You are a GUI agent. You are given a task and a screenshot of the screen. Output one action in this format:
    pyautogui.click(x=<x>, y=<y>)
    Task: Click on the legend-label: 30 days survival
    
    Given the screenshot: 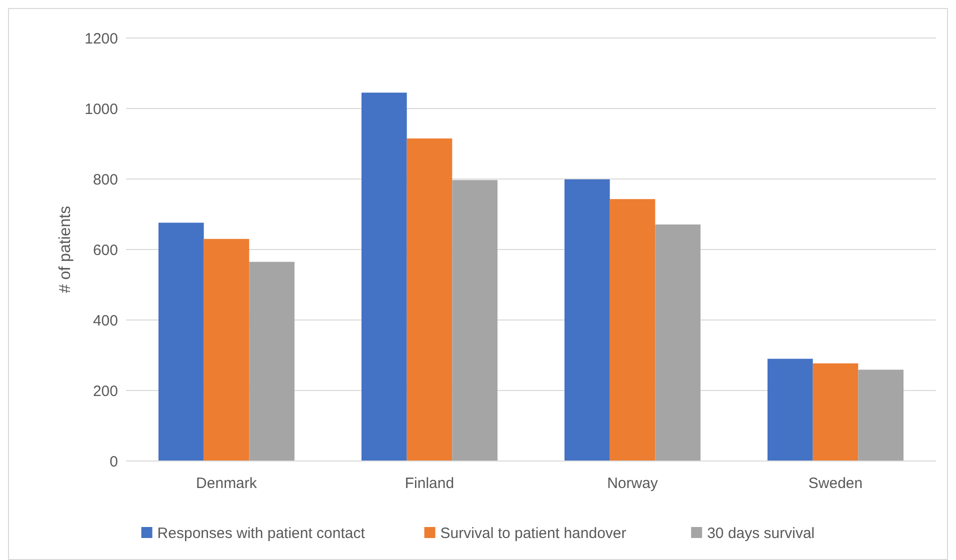 What is the action you would take?
    pyautogui.click(x=761, y=533)
    